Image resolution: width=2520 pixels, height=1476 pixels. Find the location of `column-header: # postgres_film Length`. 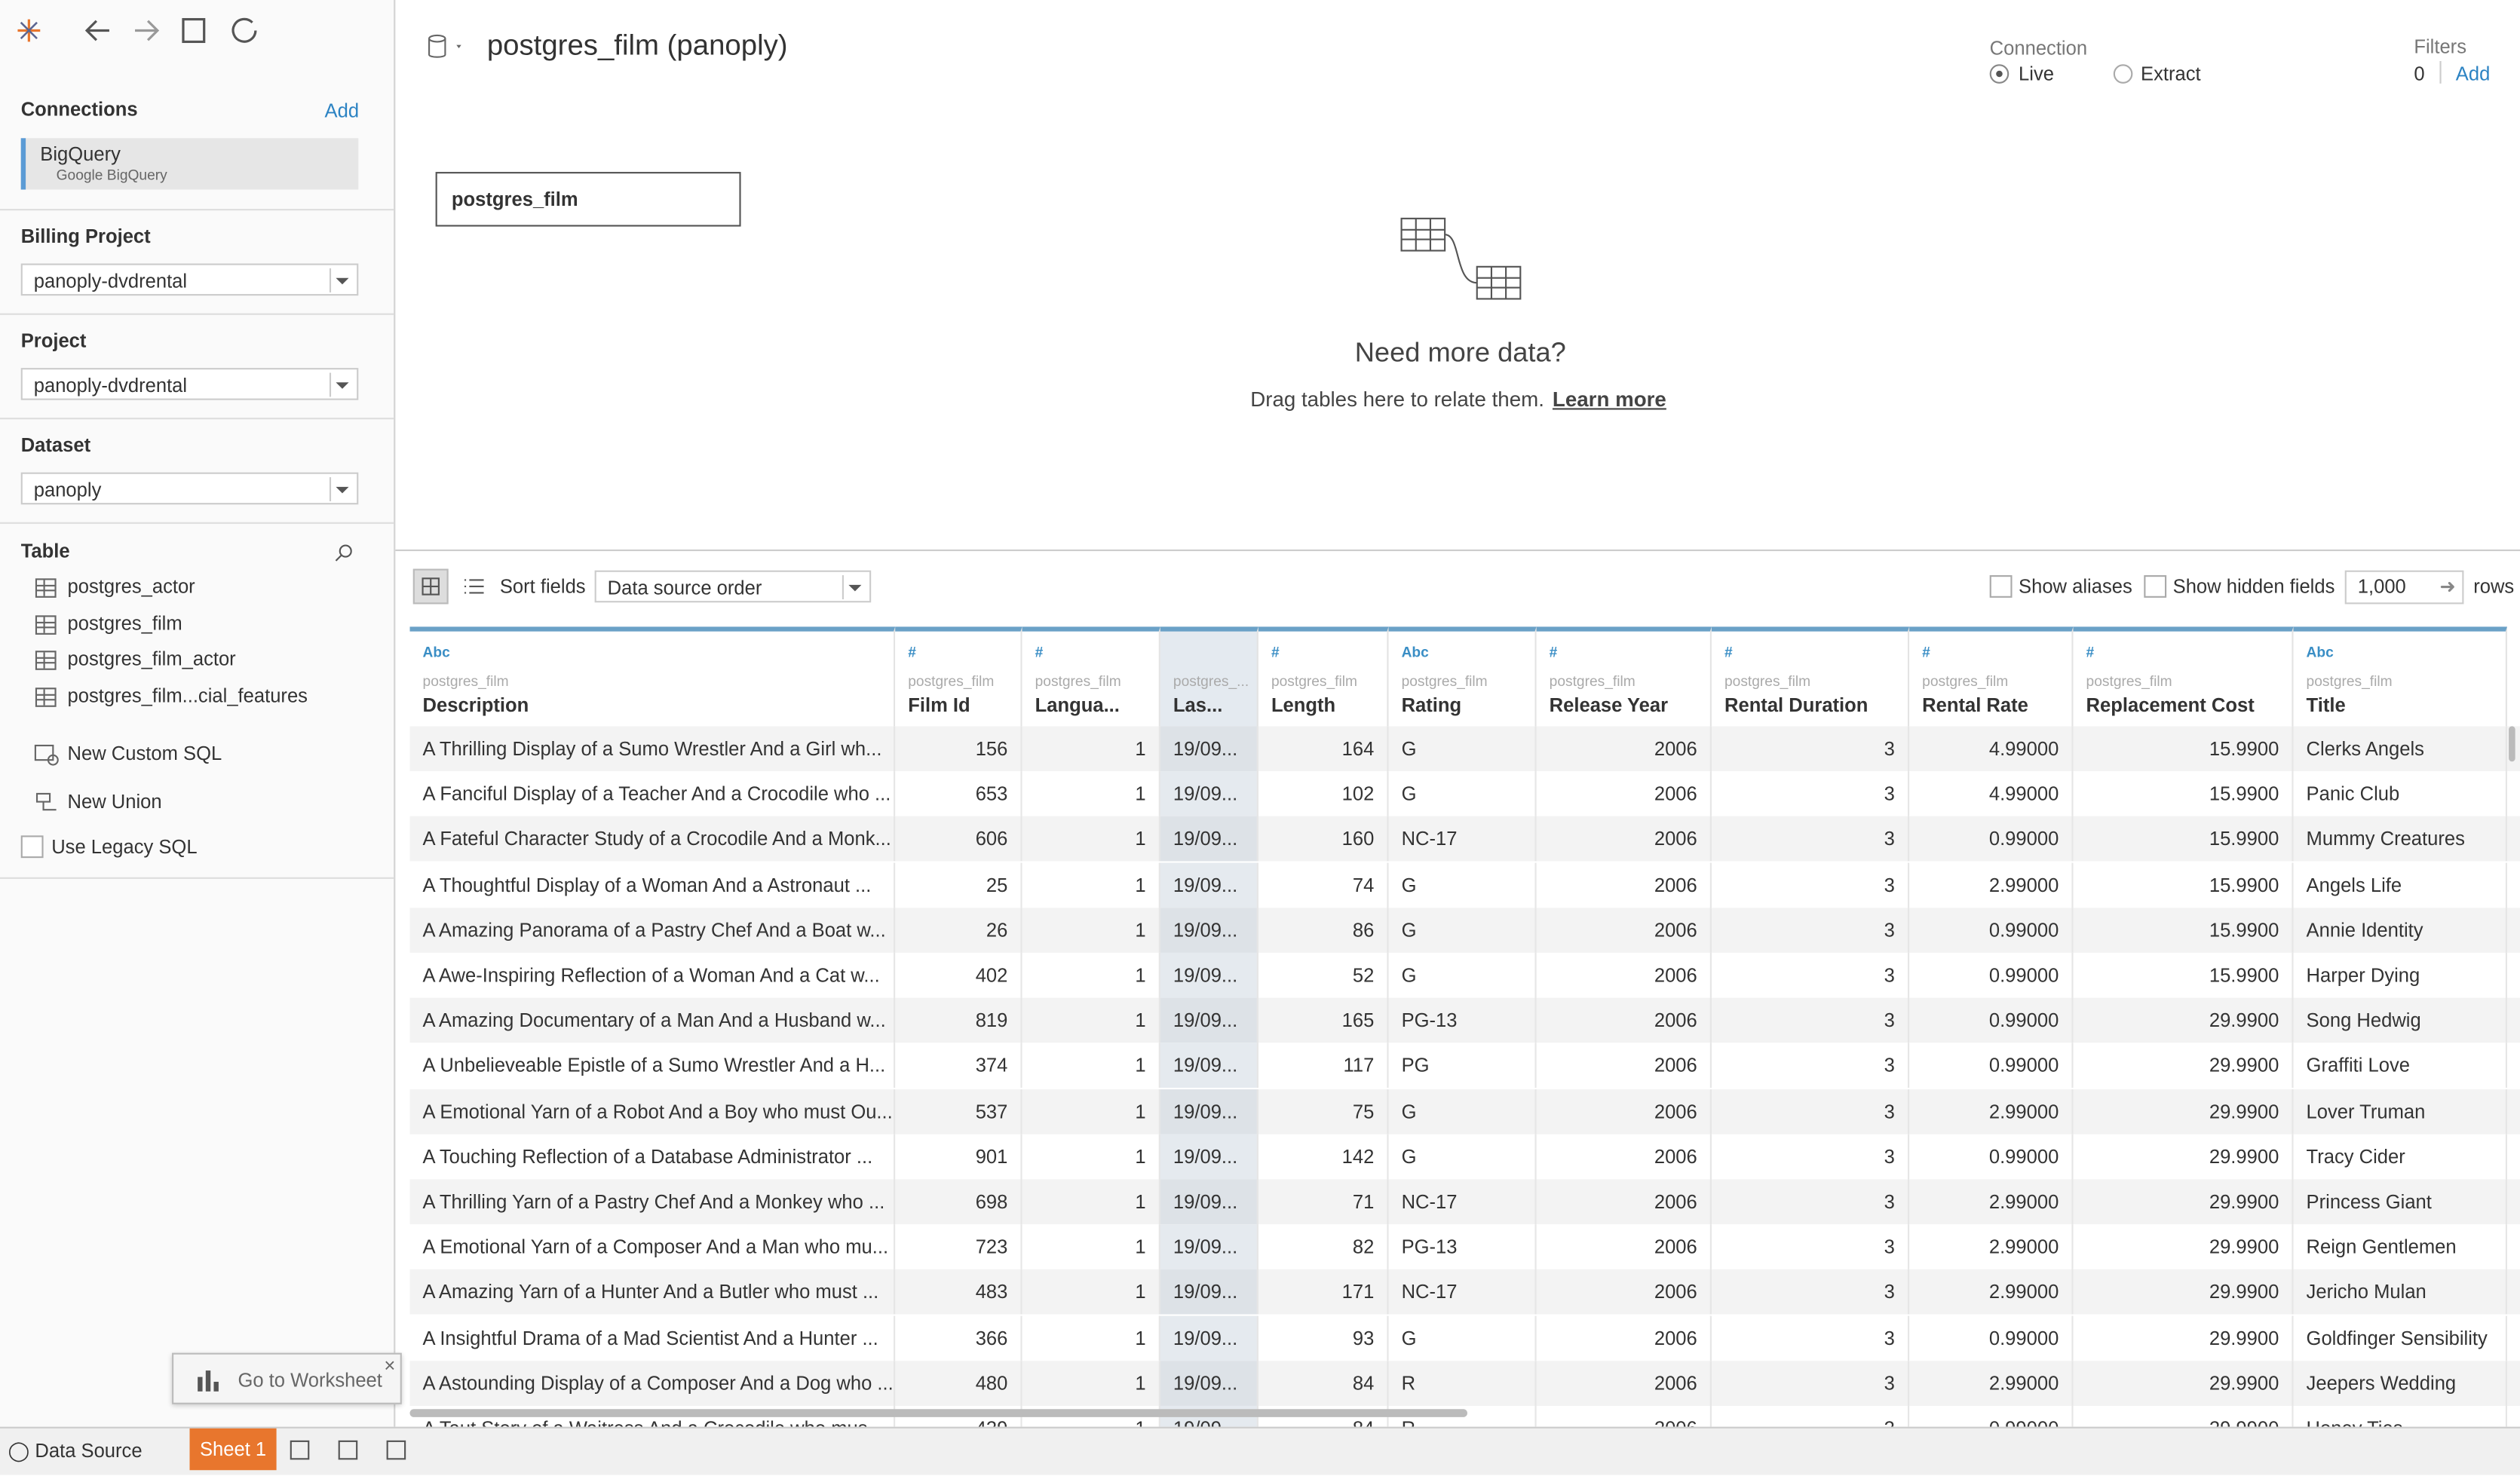

column-header: # postgres_film Length is located at coordinates (1323, 676).